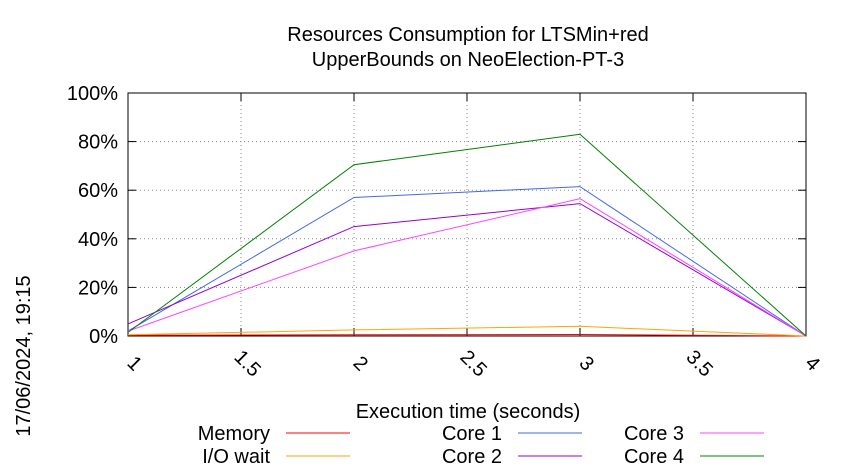  Describe the element at coordinates (654, 457) in the screenshot. I see `legend-label: Core 4` at that location.